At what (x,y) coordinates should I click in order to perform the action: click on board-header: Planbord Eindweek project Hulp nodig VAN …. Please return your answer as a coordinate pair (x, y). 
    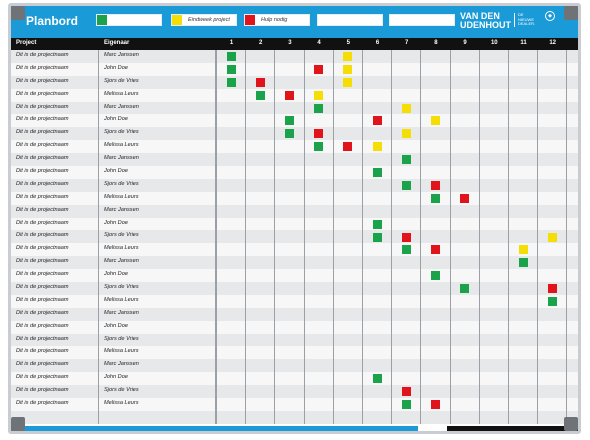
    Looking at the image, I should click on (294, 22).